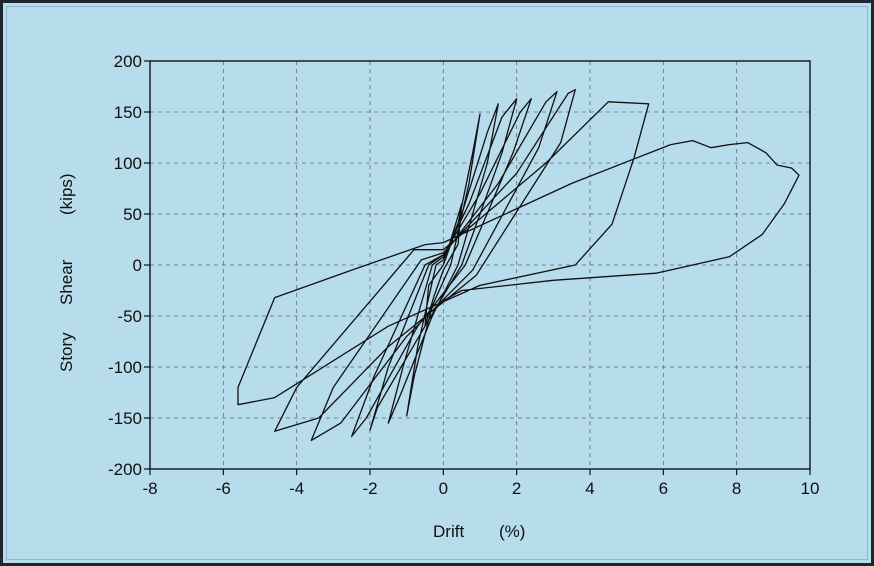 Image resolution: width=874 pixels, height=566 pixels. What do you see at coordinates (128, 163) in the screenshot?
I see `y-tick-label: 100` at bounding box center [128, 163].